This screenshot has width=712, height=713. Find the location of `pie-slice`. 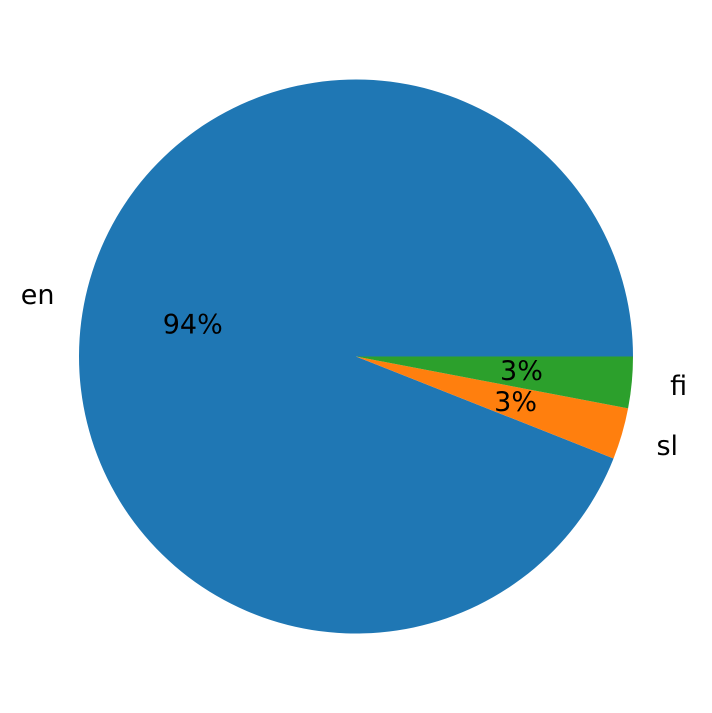

pie-slice is located at coordinates (492, 407).